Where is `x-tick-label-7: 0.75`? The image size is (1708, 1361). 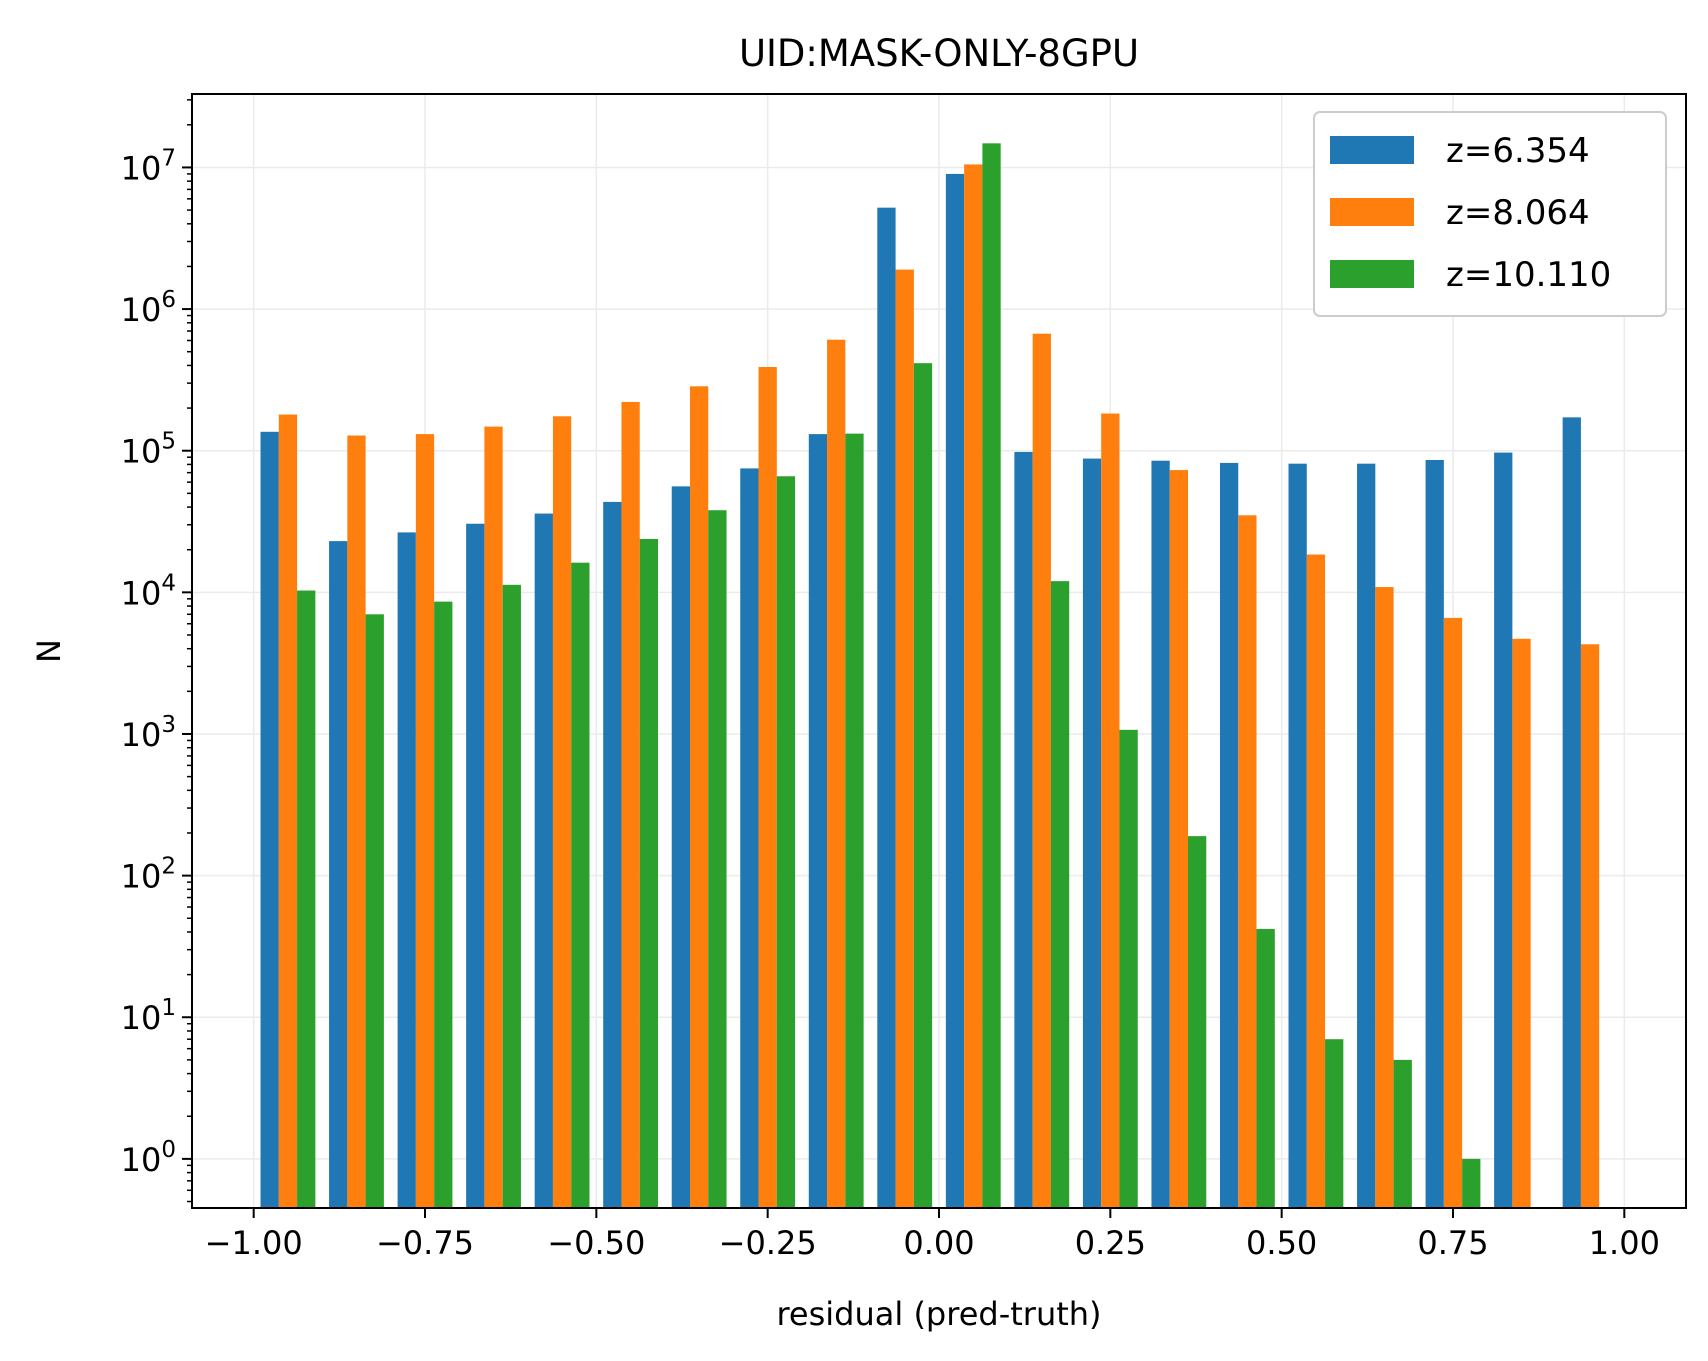 x-tick-label-7: 0.75 is located at coordinates (1452, 1243).